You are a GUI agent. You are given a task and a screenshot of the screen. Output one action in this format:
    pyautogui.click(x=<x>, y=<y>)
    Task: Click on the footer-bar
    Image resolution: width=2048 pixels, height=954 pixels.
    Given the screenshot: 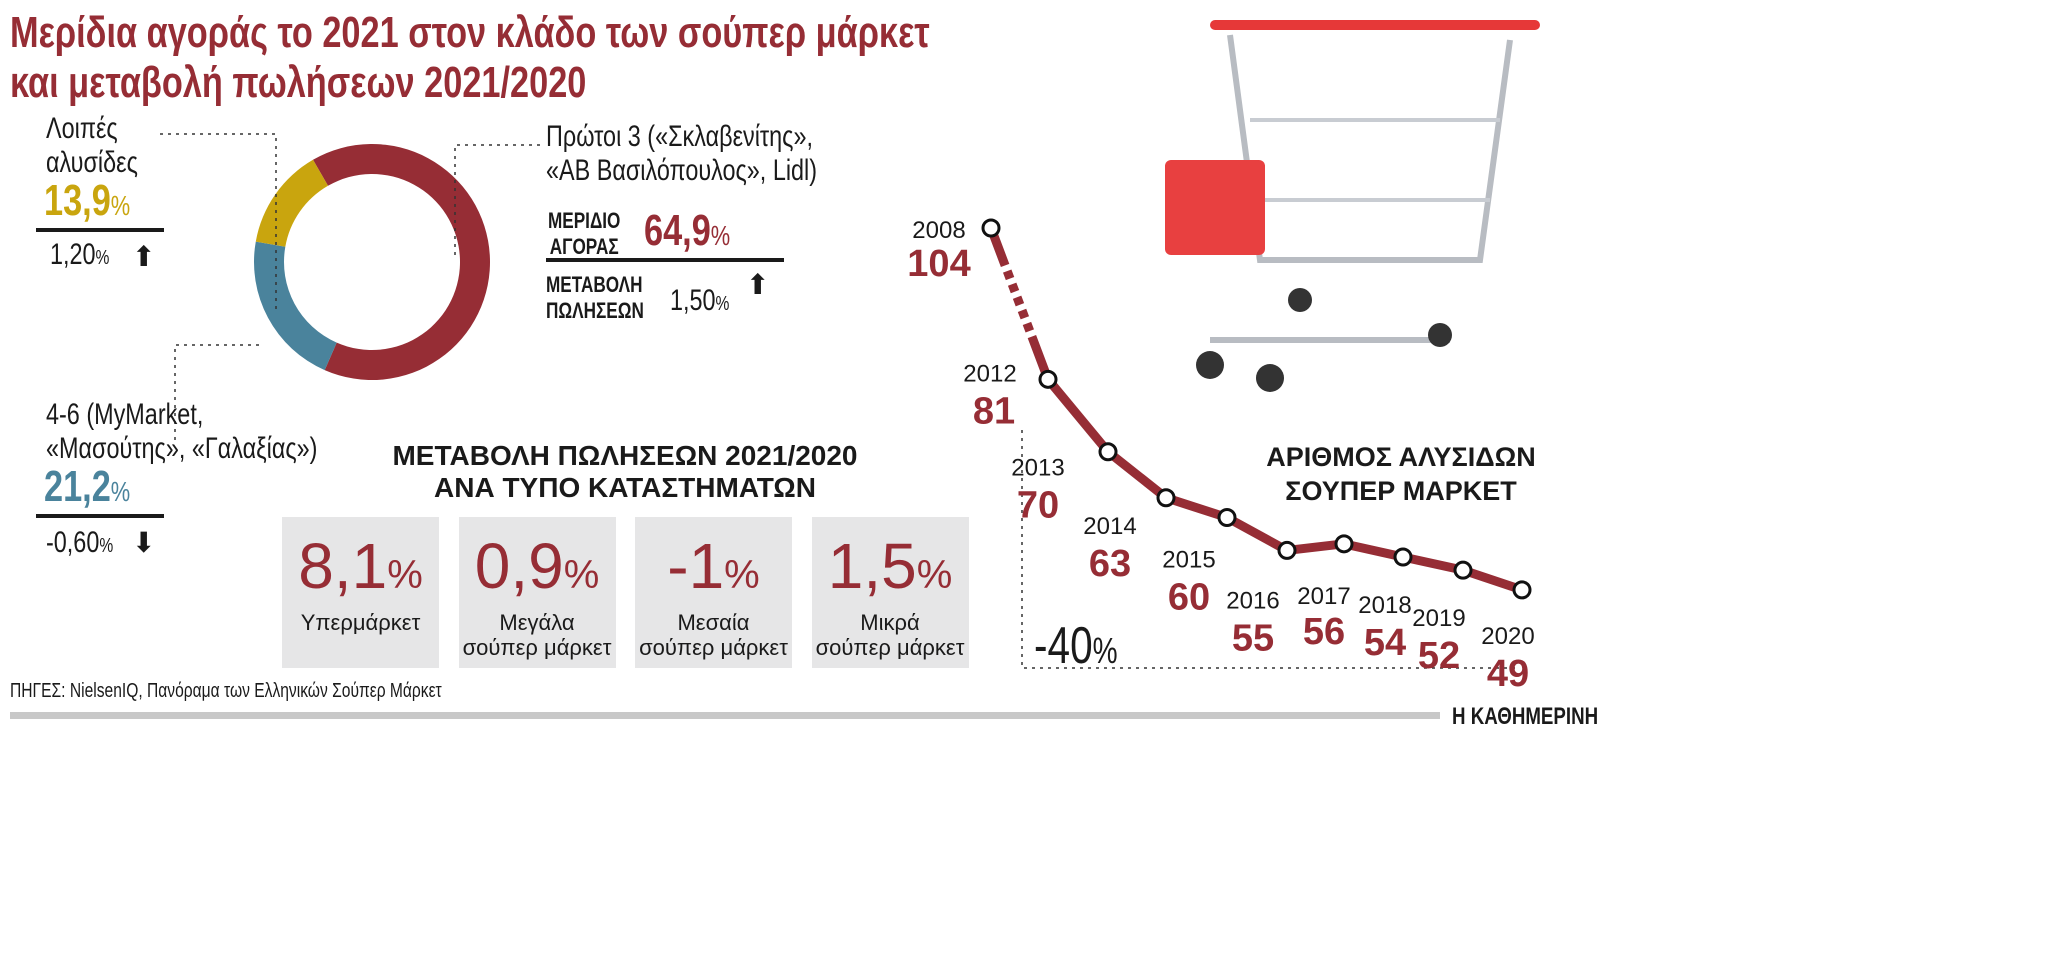 What is the action you would take?
    pyautogui.click(x=725, y=715)
    